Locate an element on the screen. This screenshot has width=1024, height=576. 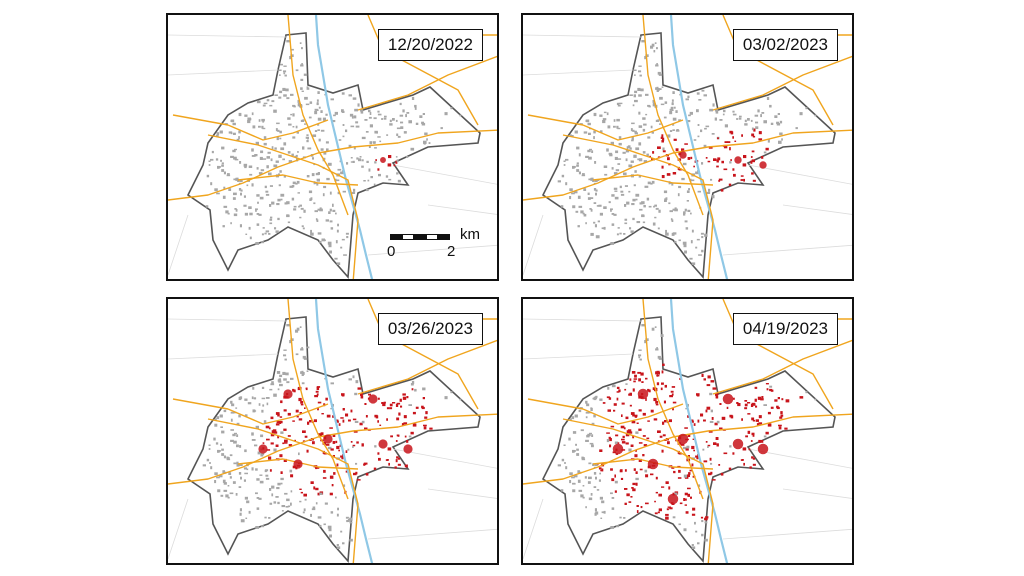
major-road is located at coordinates (778, 354).